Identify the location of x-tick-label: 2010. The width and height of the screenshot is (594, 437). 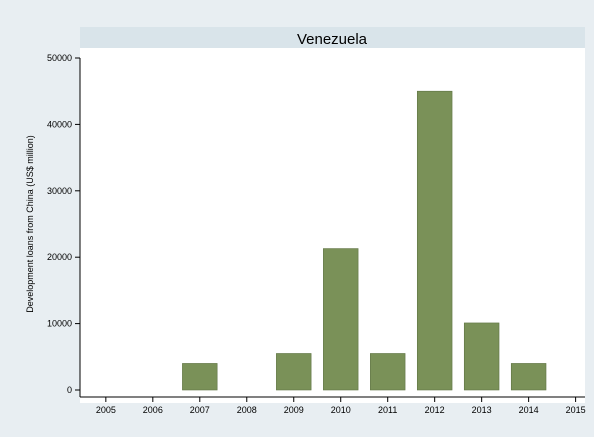
(341, 410).